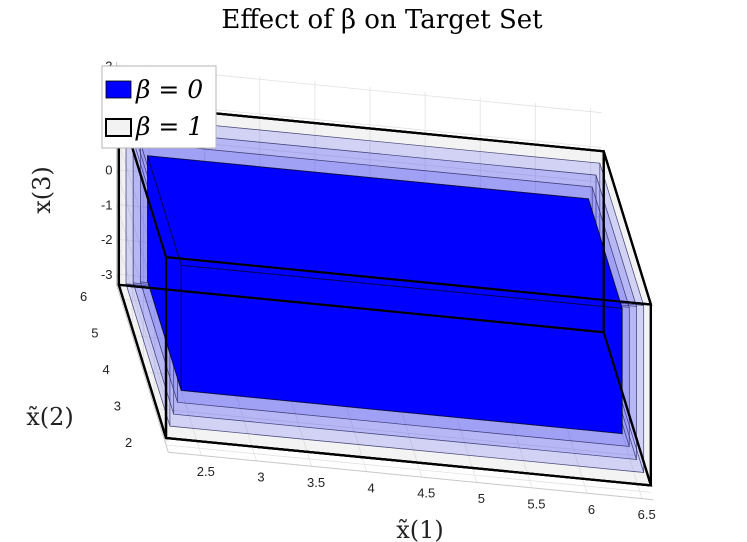 This screenshot has width=747, height=542. Describe the element at coordinates (159, 107) in the screenshot. I see `legend: β = 0 β = 1` at that location.